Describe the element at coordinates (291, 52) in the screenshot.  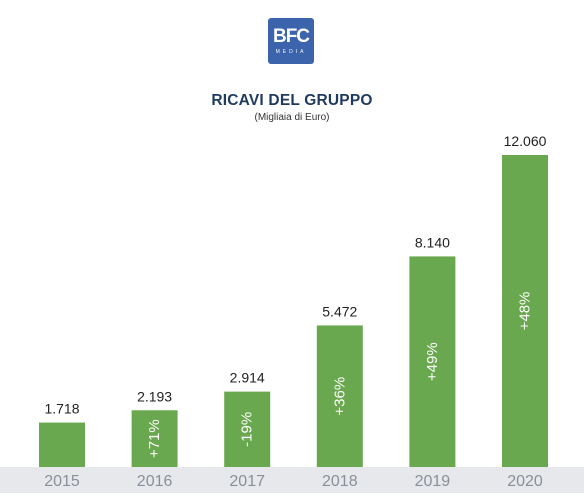
I see `logo-sub-text: MEDIA` at that location.